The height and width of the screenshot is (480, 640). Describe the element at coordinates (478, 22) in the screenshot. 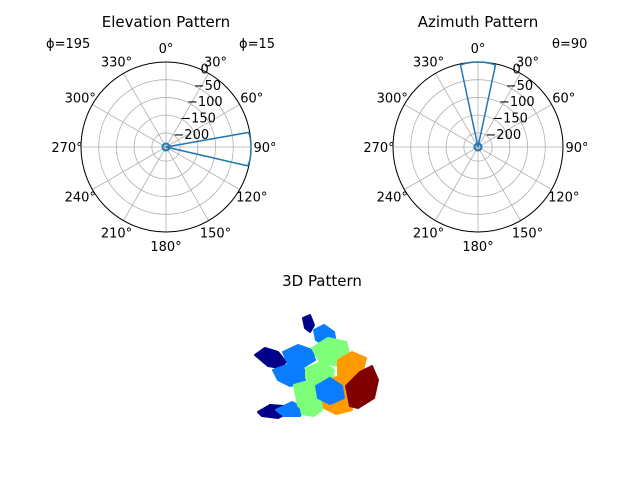

I see `azimuth-title: Azimuth Pattern` at that location.